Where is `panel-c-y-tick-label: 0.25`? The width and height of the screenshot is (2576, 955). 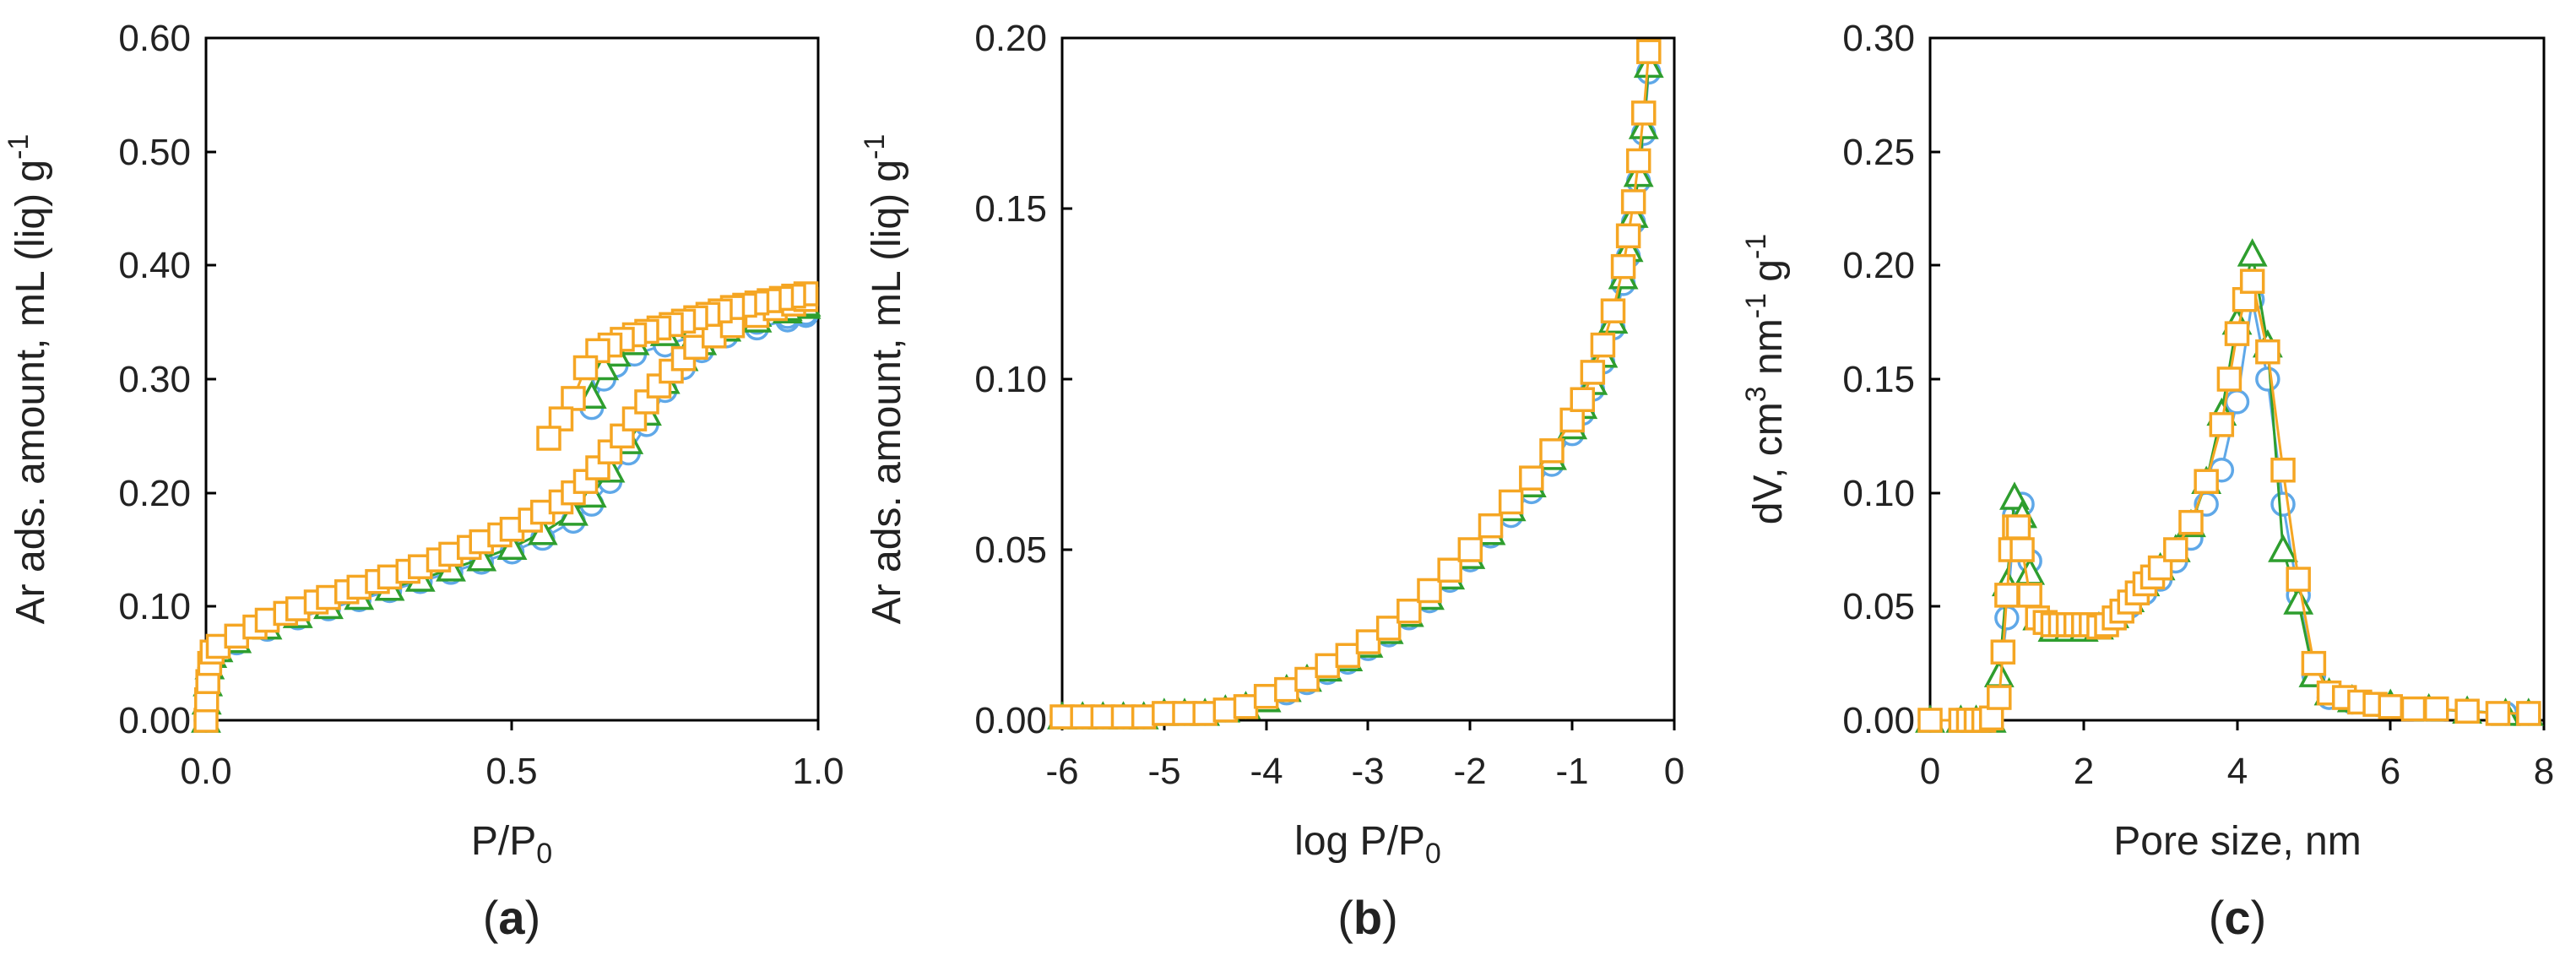
panel-c-y-tick-label: 0.25 is located at coordinates (1879, 152).